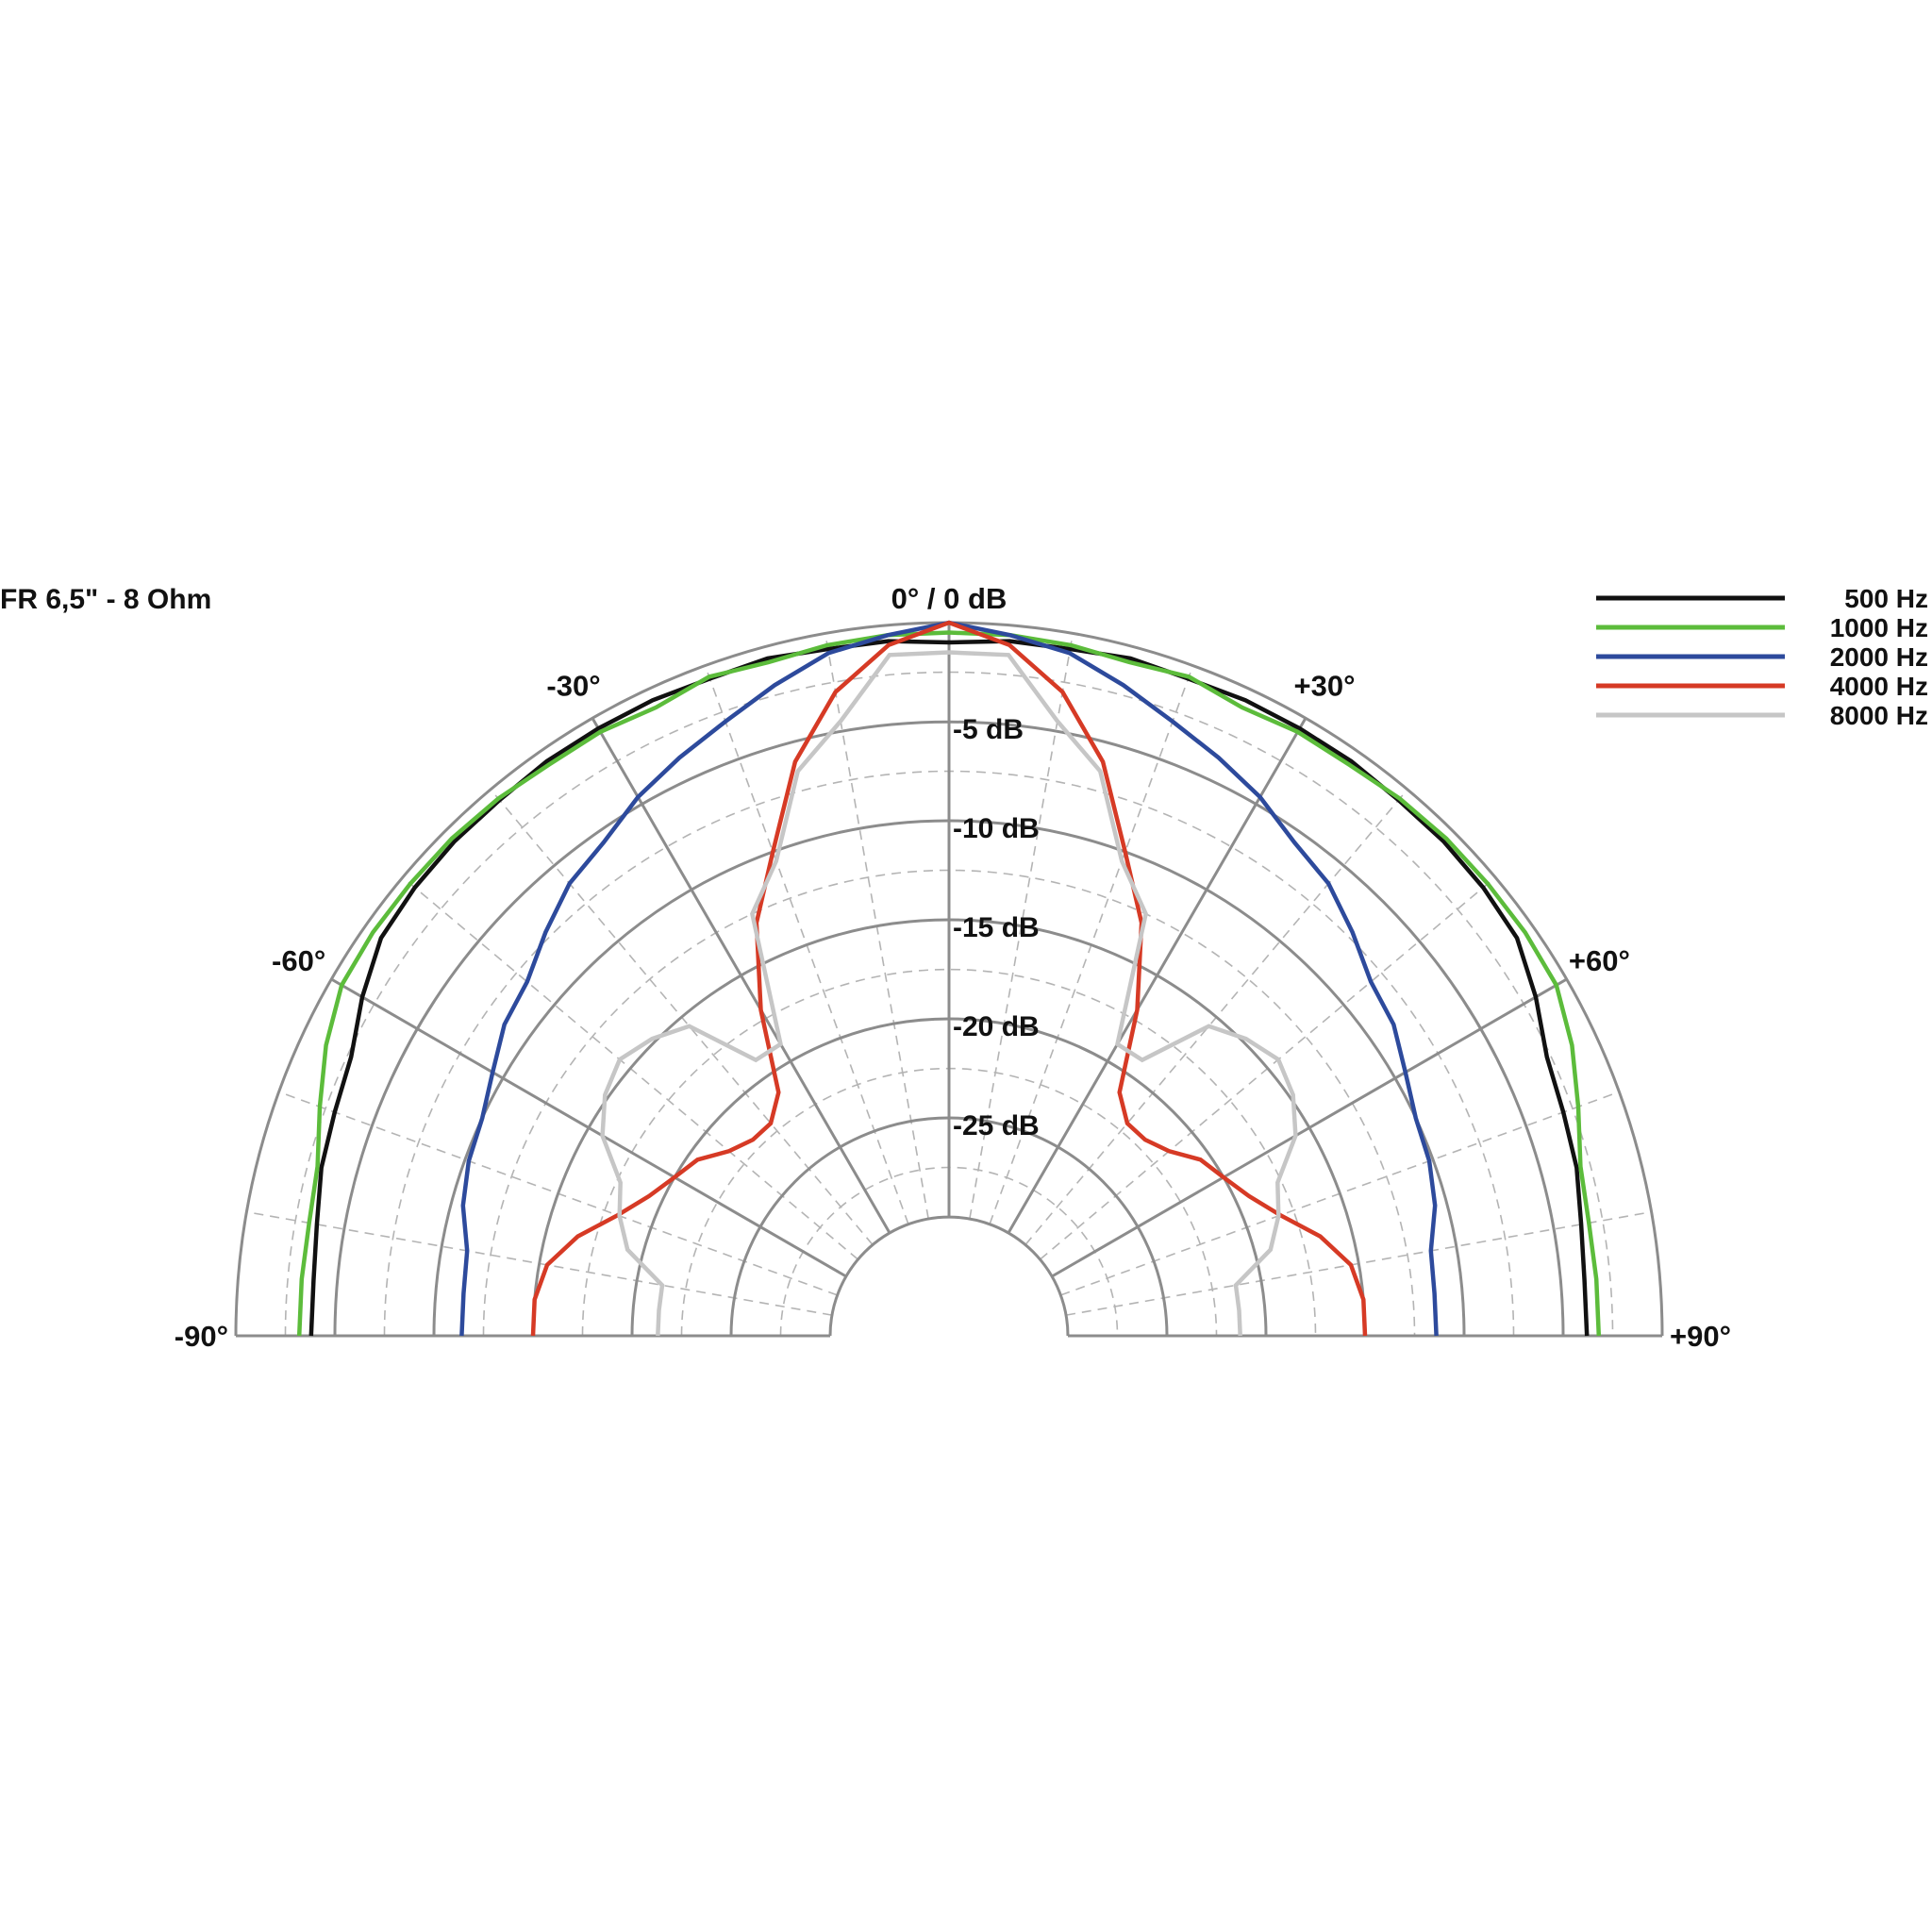 The width and height of the screenshot is (1932, 1932). What do you see at coordinates (201, 1336) in the screenshot?
I see `angle-label: -90°` at bounding box center [201, 1336].